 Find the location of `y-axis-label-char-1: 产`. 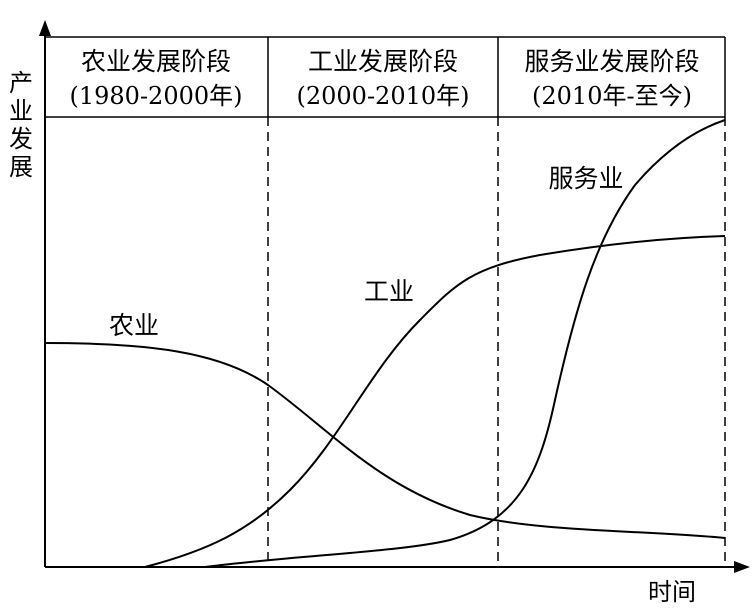

y-axis-label-char-1: 产 is located at coordinates (21, 83).